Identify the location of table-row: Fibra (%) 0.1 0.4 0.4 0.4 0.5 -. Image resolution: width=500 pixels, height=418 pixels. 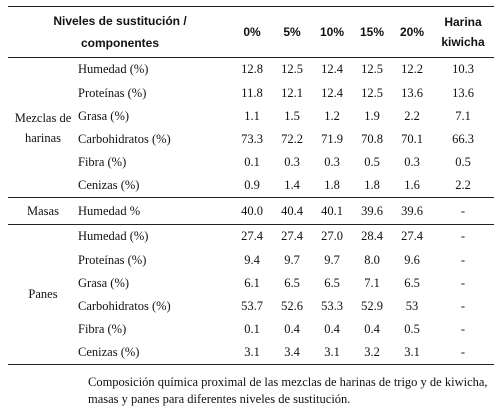
(251, 329).